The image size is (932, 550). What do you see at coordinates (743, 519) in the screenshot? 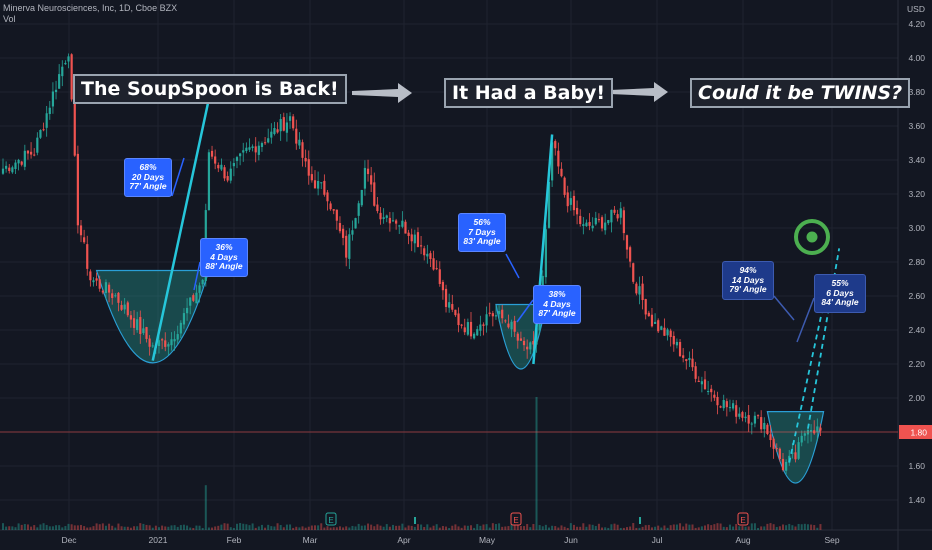
I see `earnings-icon: E` at bounding box center [743, 519].